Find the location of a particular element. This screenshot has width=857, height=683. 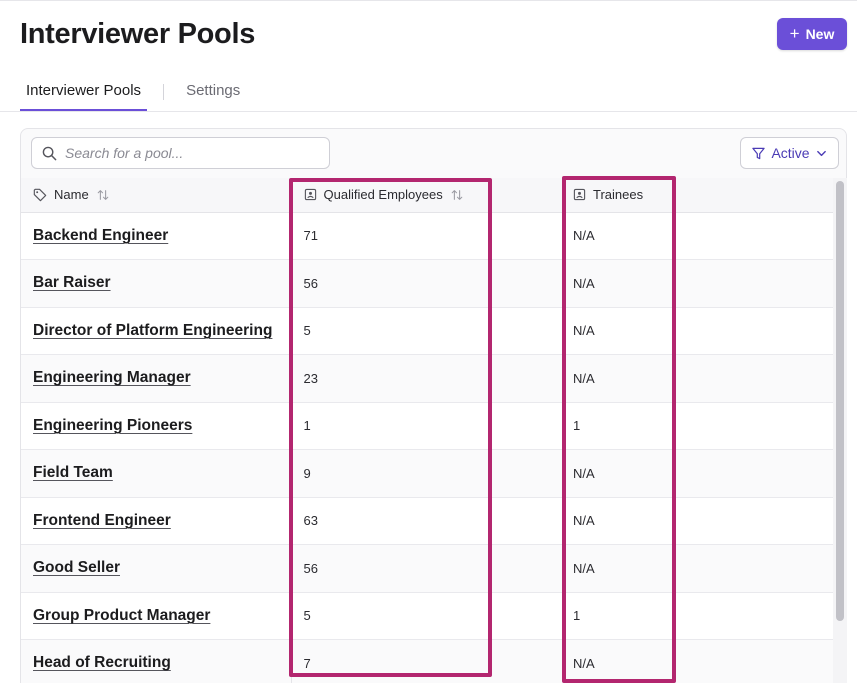

top-divider is located at coordinates (428, 0).